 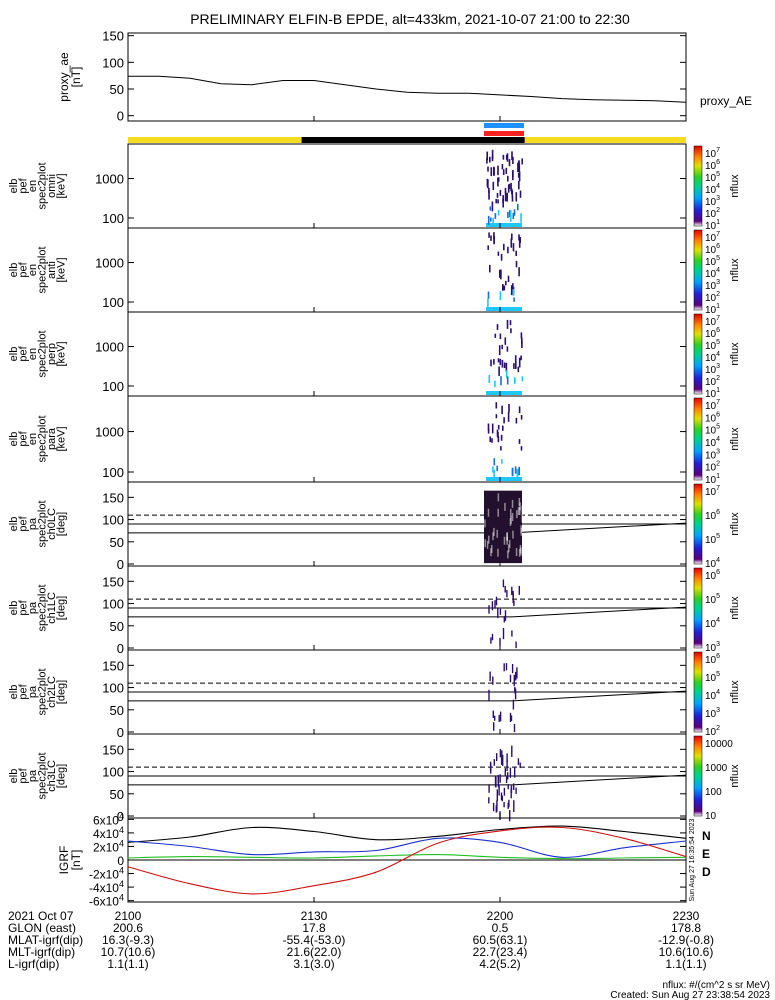 I want to click on tick-label: 1000, so click(x=109, y=263).